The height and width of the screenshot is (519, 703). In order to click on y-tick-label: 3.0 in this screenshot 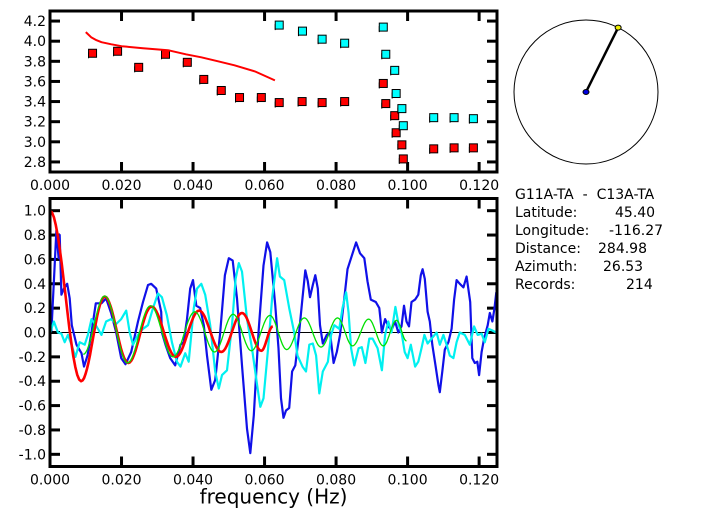, I will do `click(35, 143)`.